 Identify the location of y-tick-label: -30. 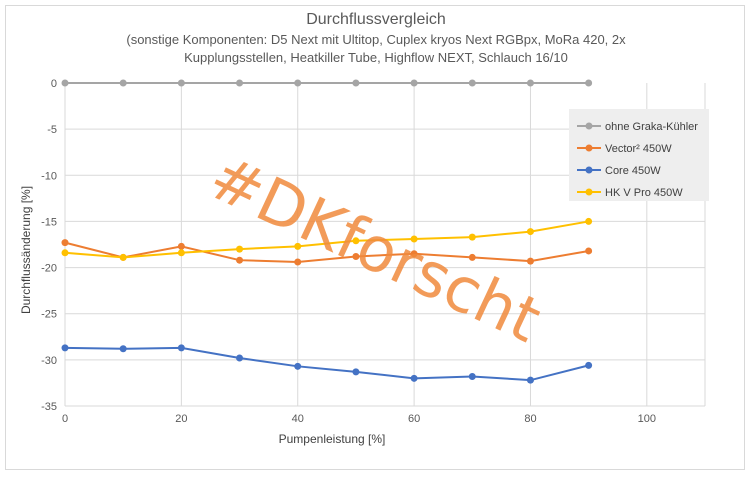
(49, 361).